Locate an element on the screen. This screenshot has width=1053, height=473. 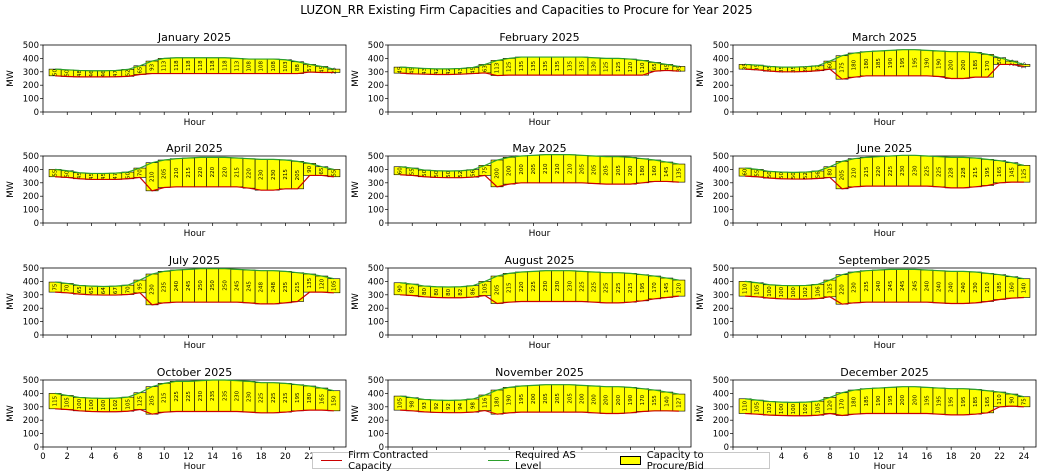
bar-value-label: 108 is located at coordinates (262, 66).